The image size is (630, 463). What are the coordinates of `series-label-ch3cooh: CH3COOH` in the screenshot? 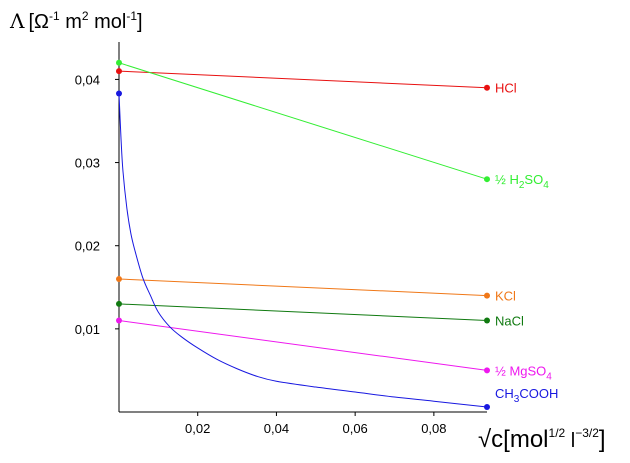 It's located at (526, 395).